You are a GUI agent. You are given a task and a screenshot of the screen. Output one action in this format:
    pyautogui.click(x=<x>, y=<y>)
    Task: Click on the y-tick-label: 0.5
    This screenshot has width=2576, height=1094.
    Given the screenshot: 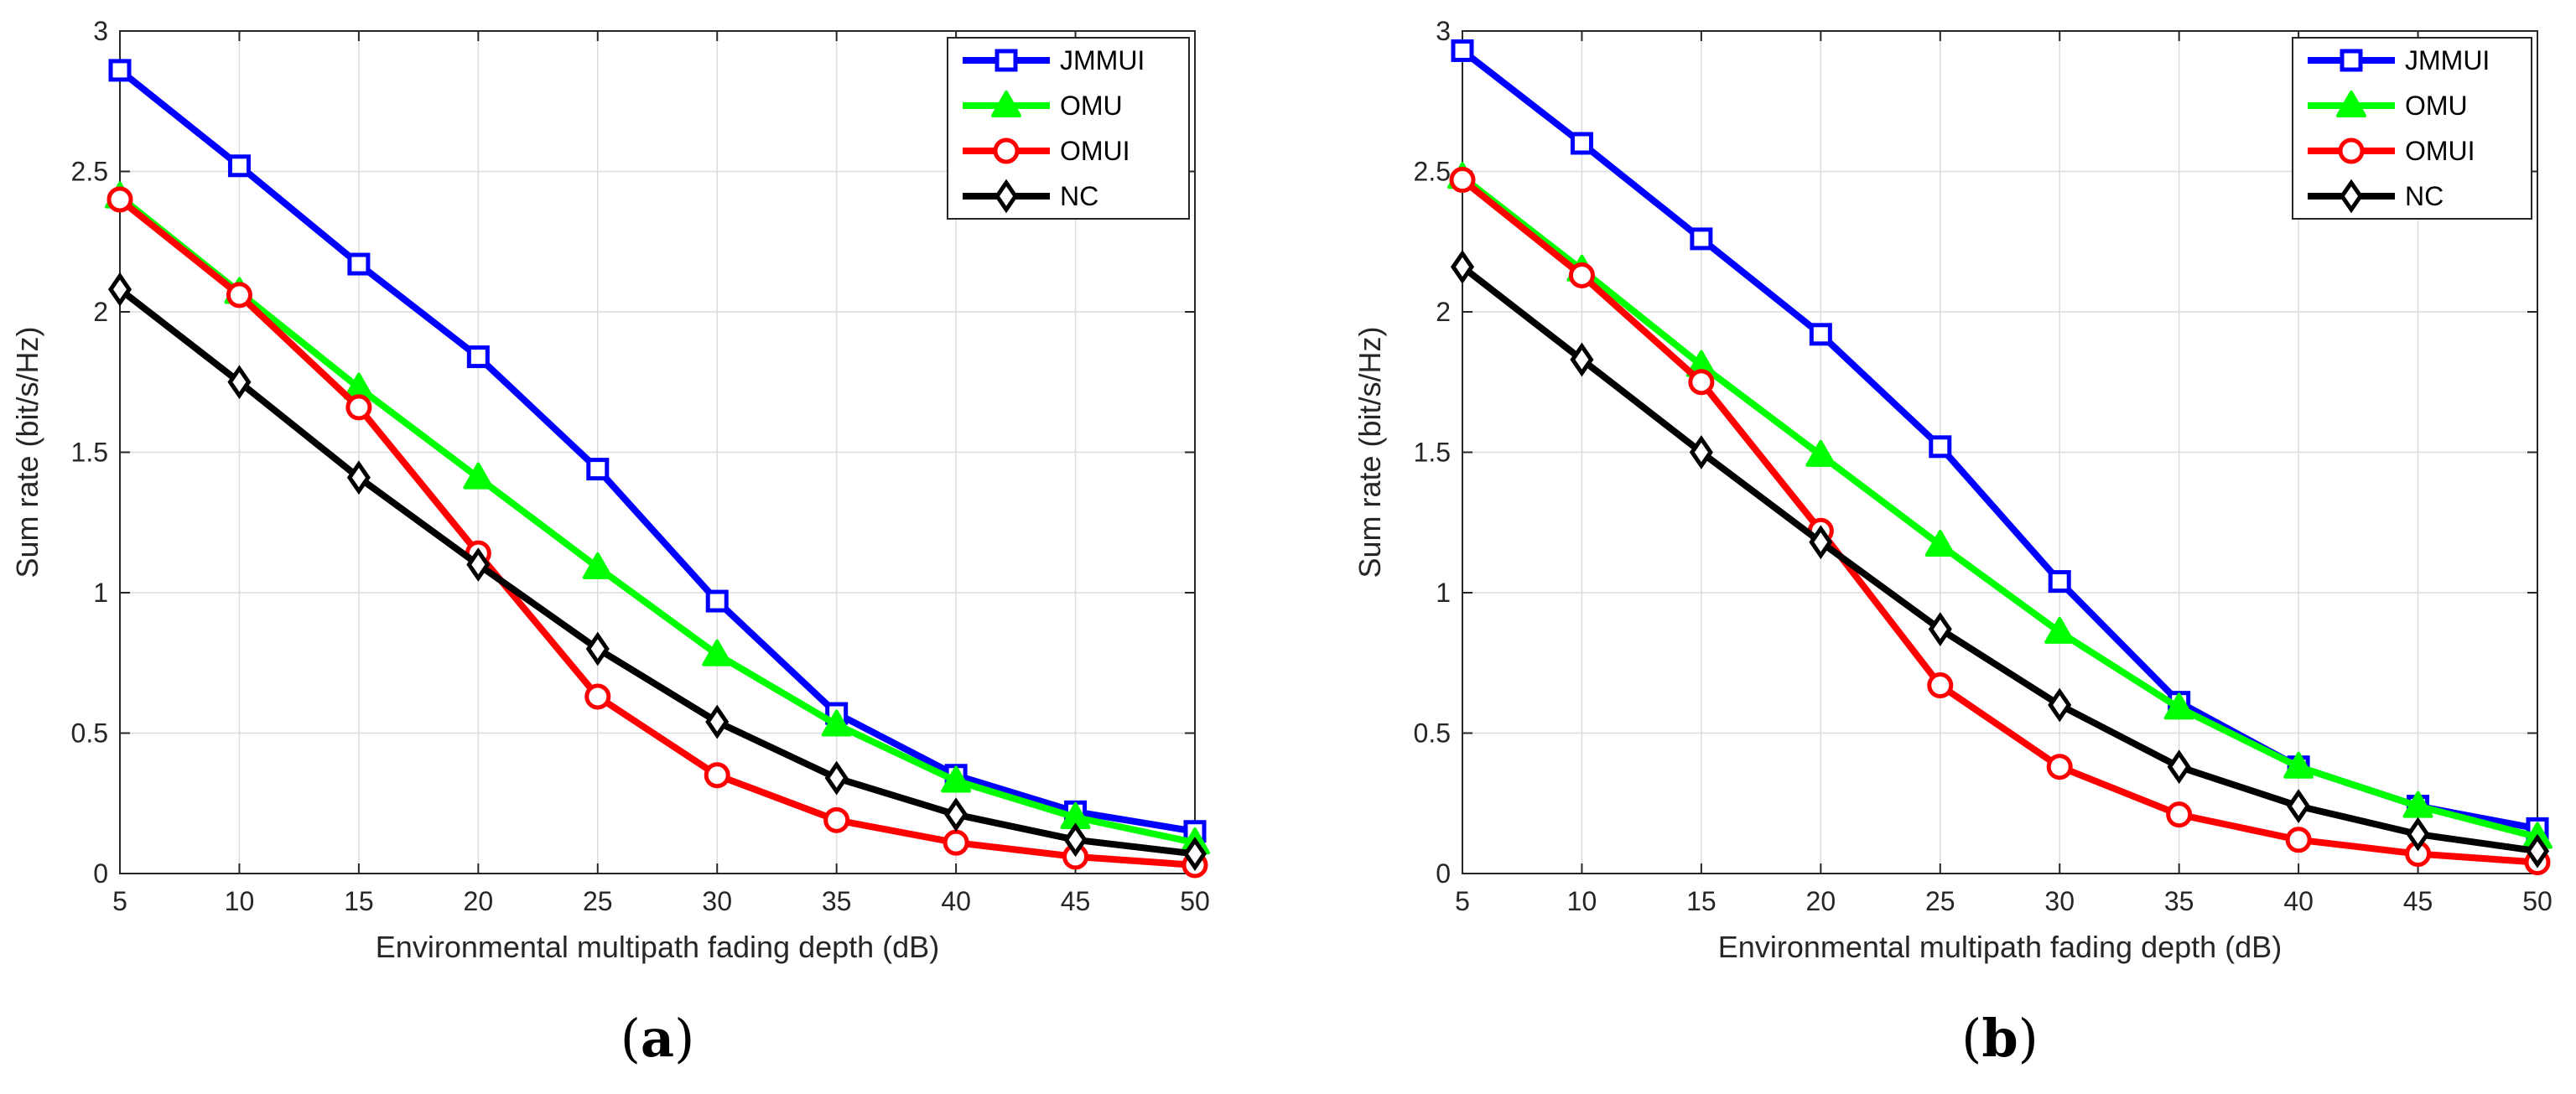 What is the action you would take?
    pyautogui.click(x=1432, y=733)
    